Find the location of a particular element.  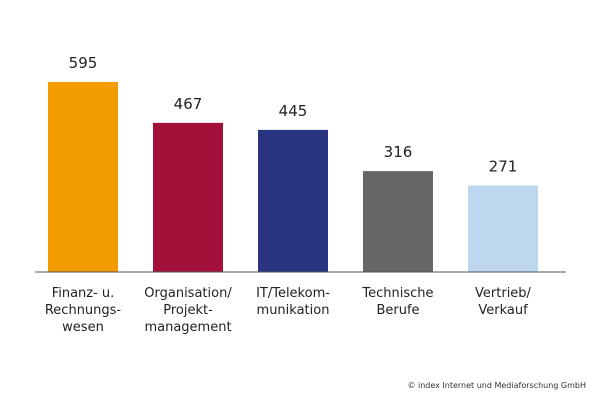

category-label-line: Technische is located at coordinates (397, 293).